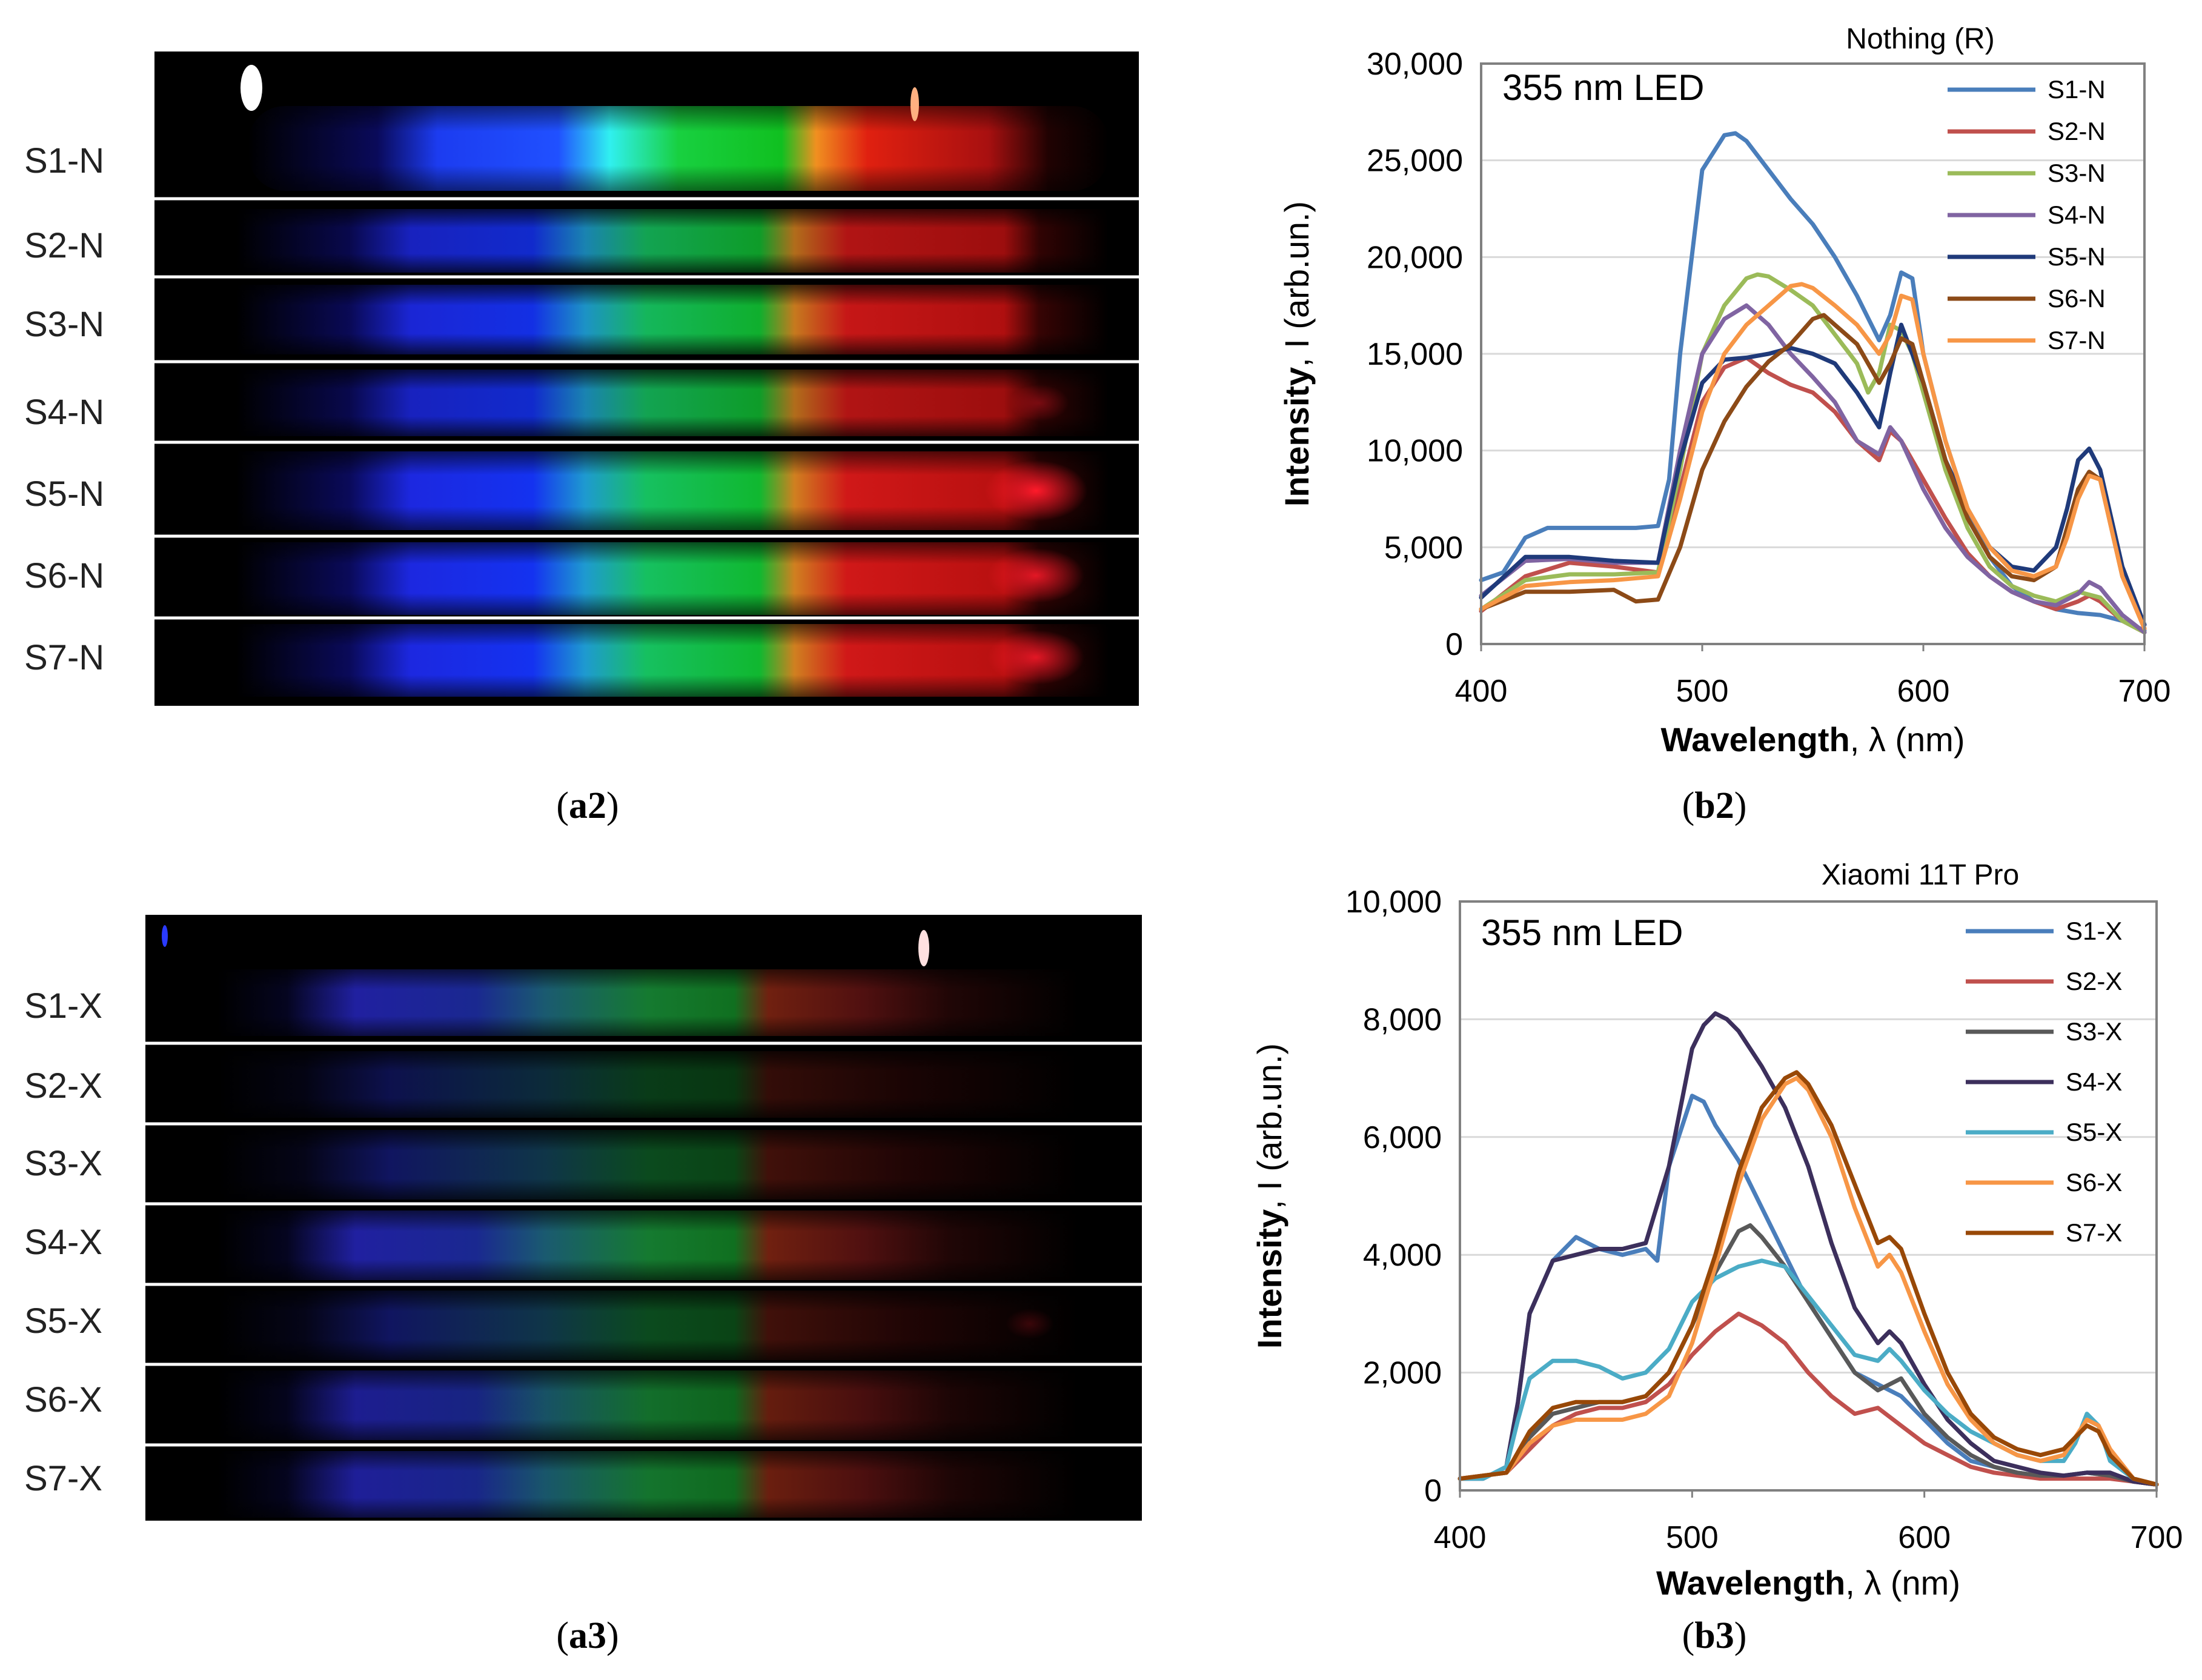  I want to click on y-tick-label: 15,000, so click(1415, 354).